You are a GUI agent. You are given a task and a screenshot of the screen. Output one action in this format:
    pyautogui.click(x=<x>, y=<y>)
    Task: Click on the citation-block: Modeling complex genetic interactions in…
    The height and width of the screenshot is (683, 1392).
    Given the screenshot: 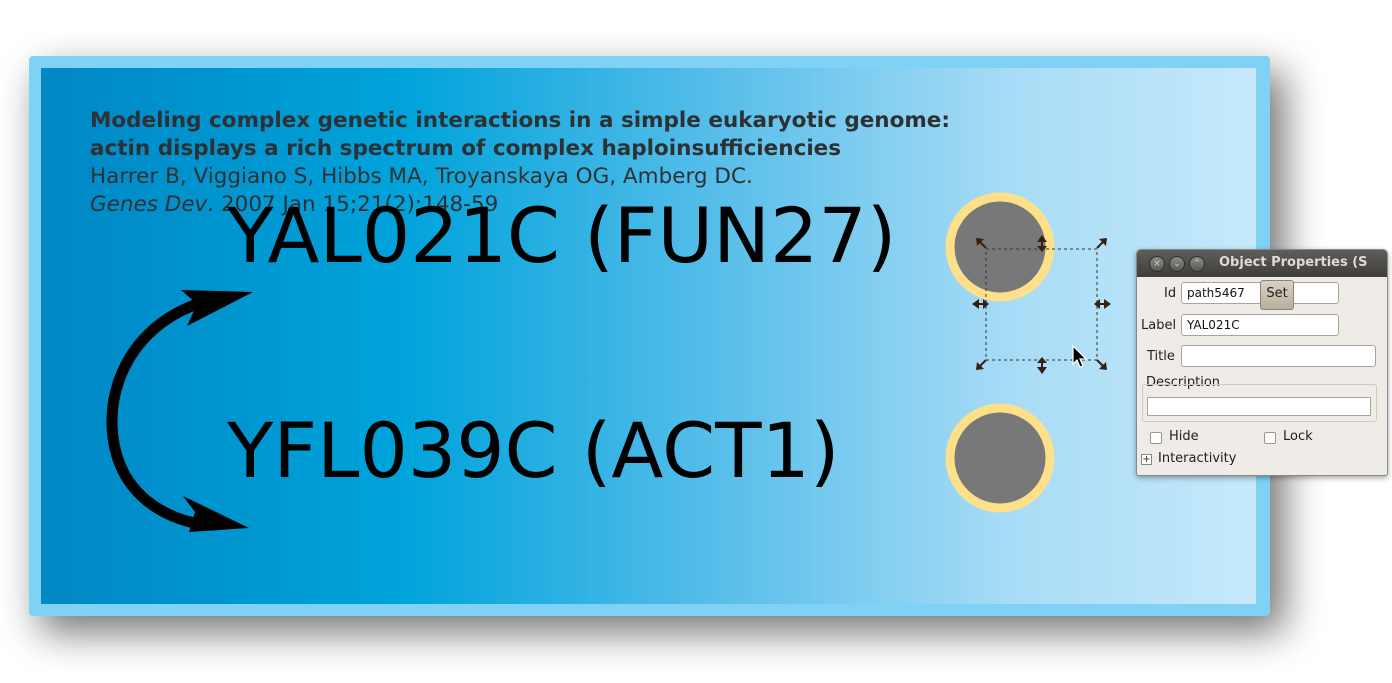 What is the action you would take?
    pyautogui.click(x=550, y=163)
    